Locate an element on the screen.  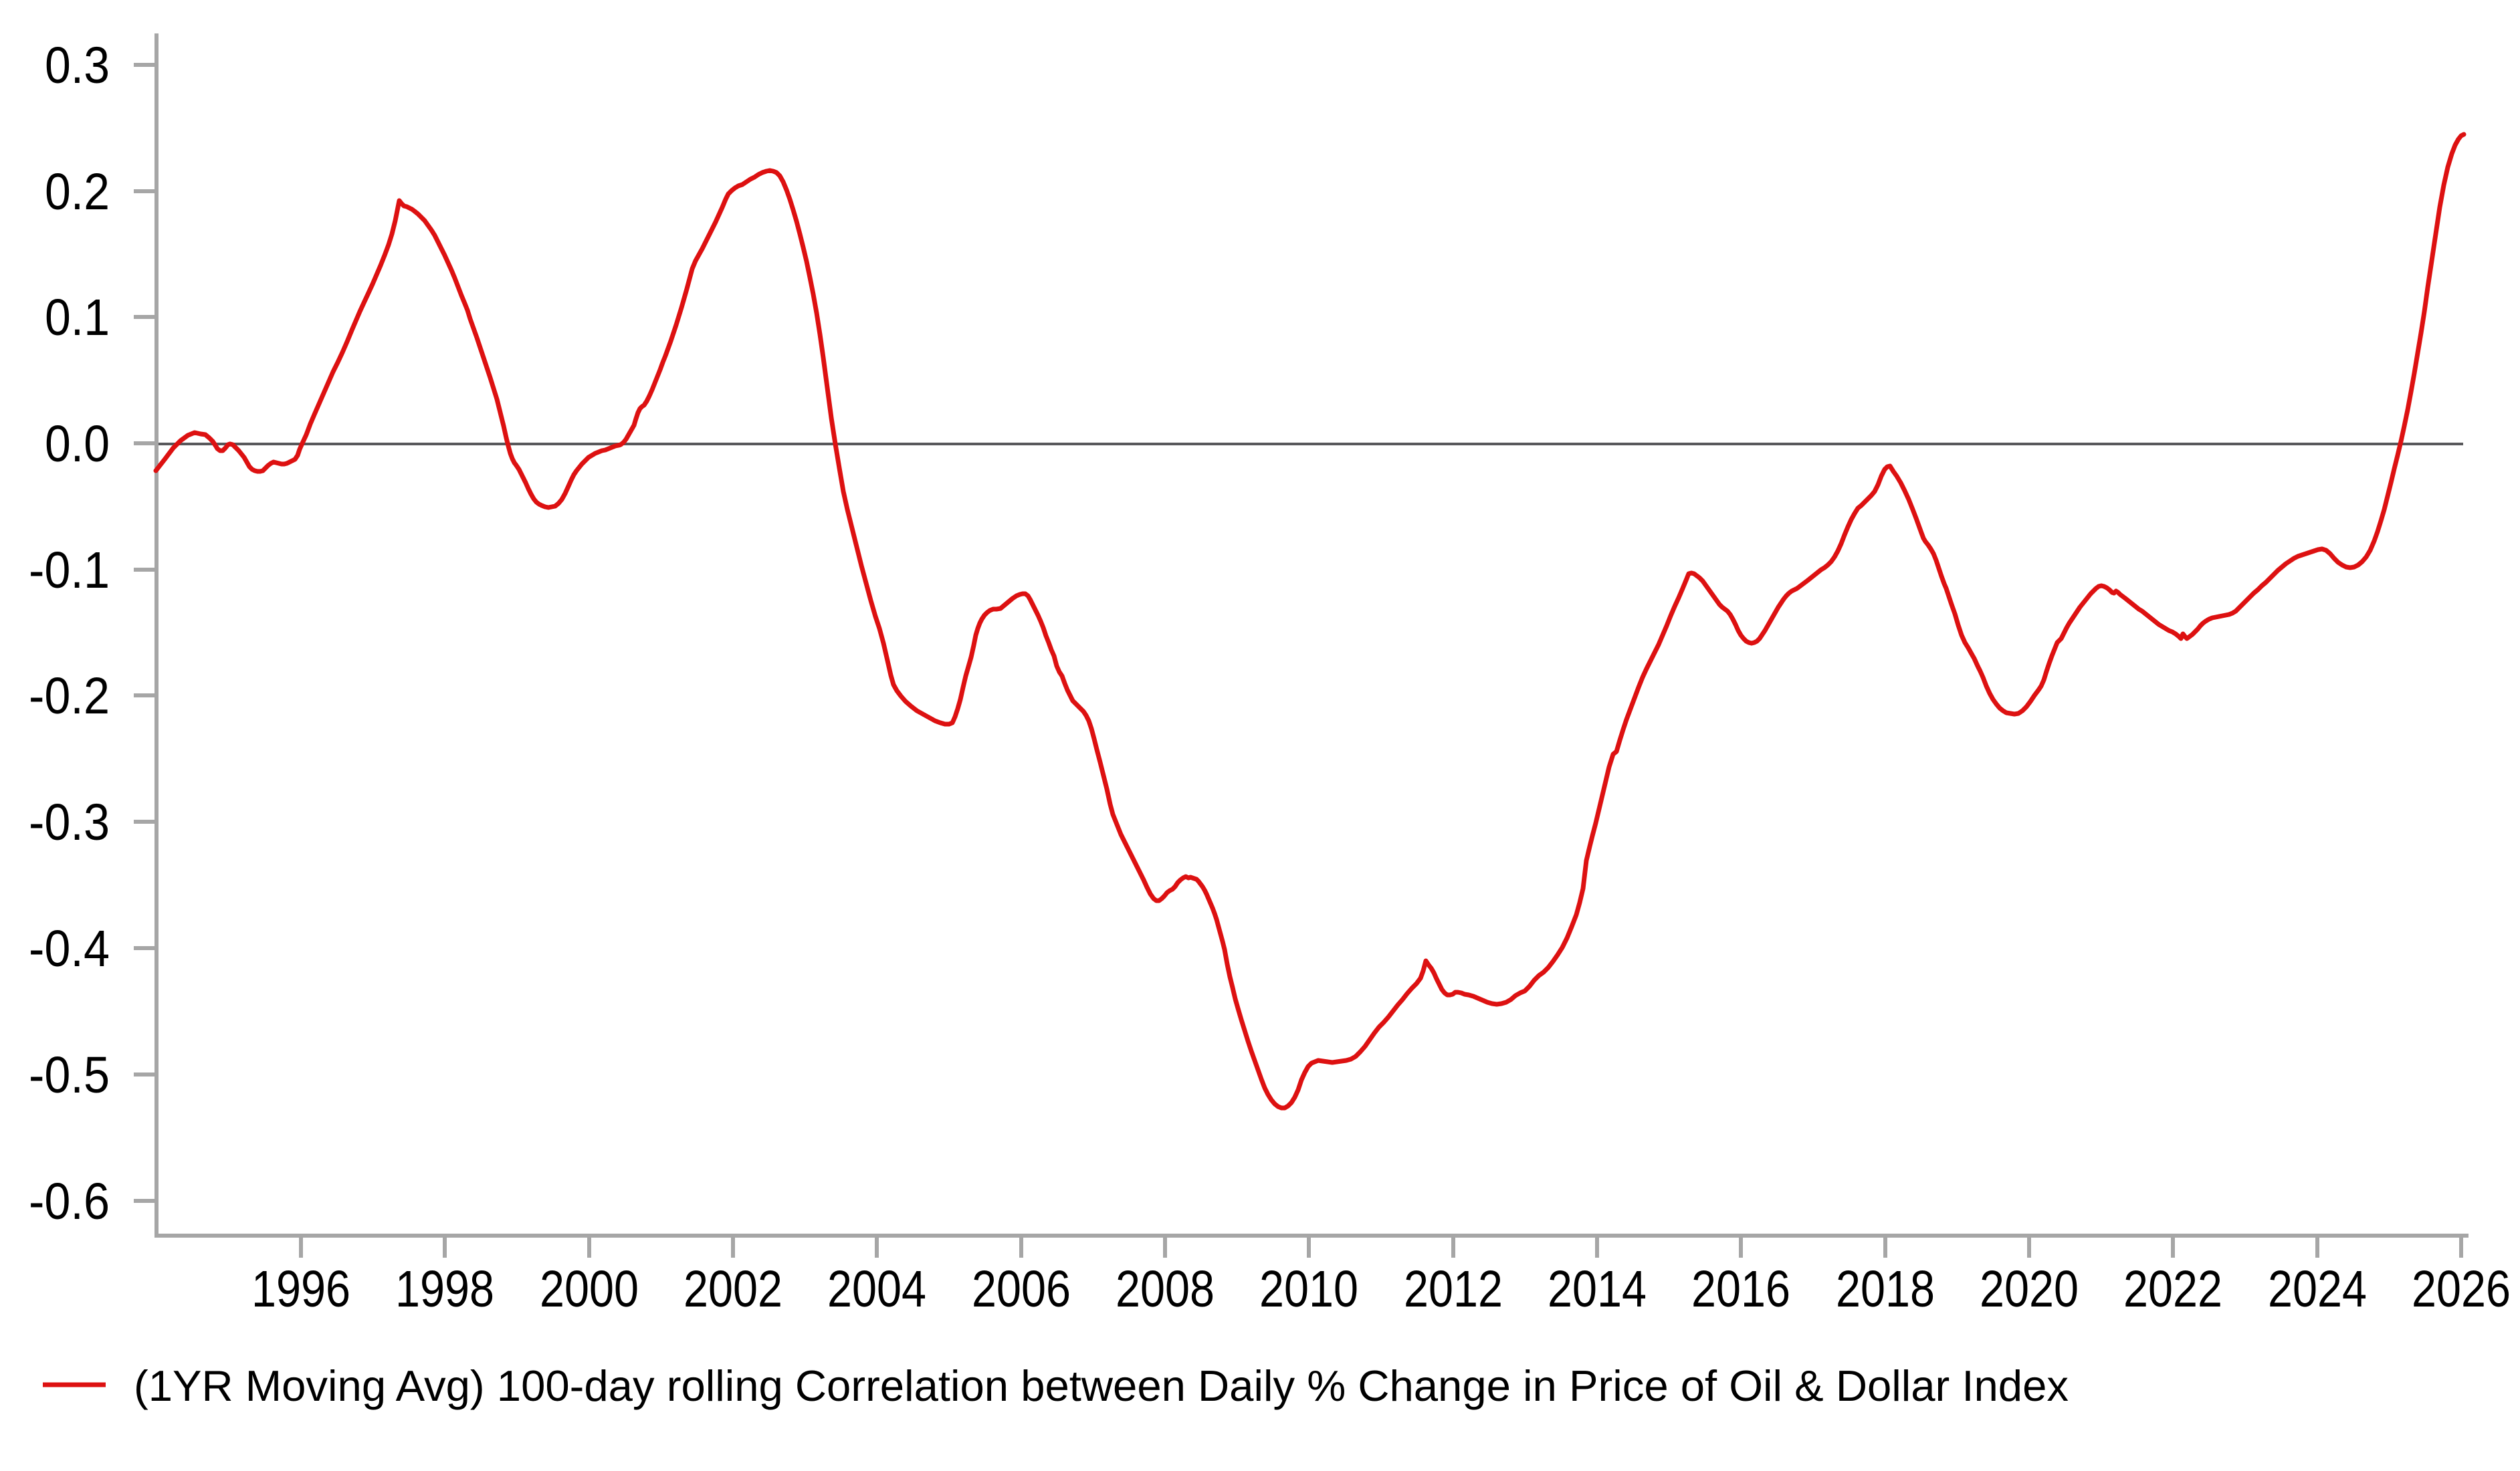
svg-text: 0.0 is located at coordinates (77, 444).